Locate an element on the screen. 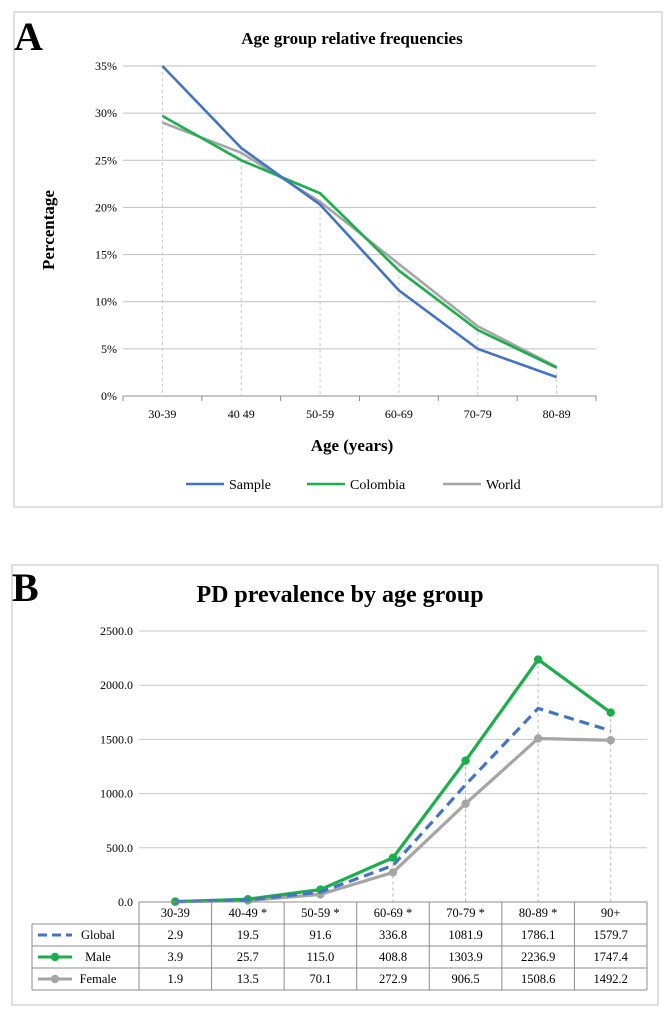  panel-a-y-tick-label: 5% is located at coordinates (109, 349).